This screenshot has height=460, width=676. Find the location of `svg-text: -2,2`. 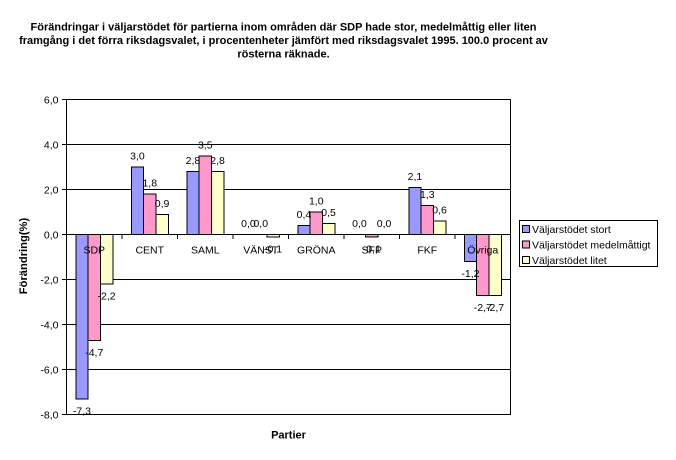

svg-text: -2,2 is located at coordinates (107, 297).